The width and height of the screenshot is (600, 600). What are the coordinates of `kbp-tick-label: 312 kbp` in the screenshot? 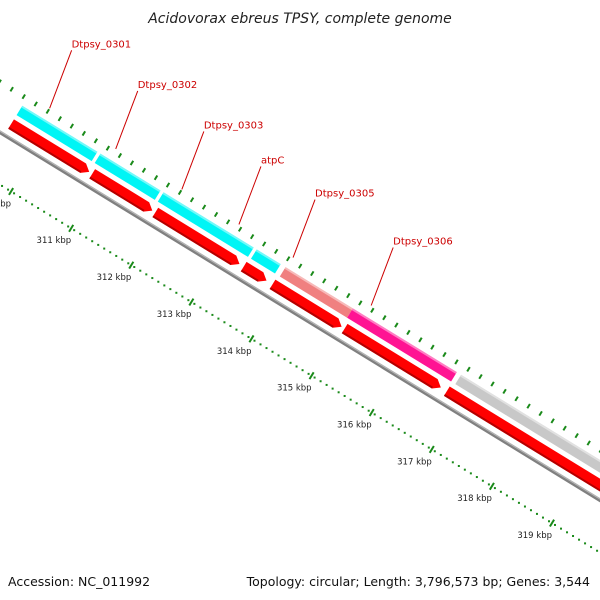 It's located at (114, 278).